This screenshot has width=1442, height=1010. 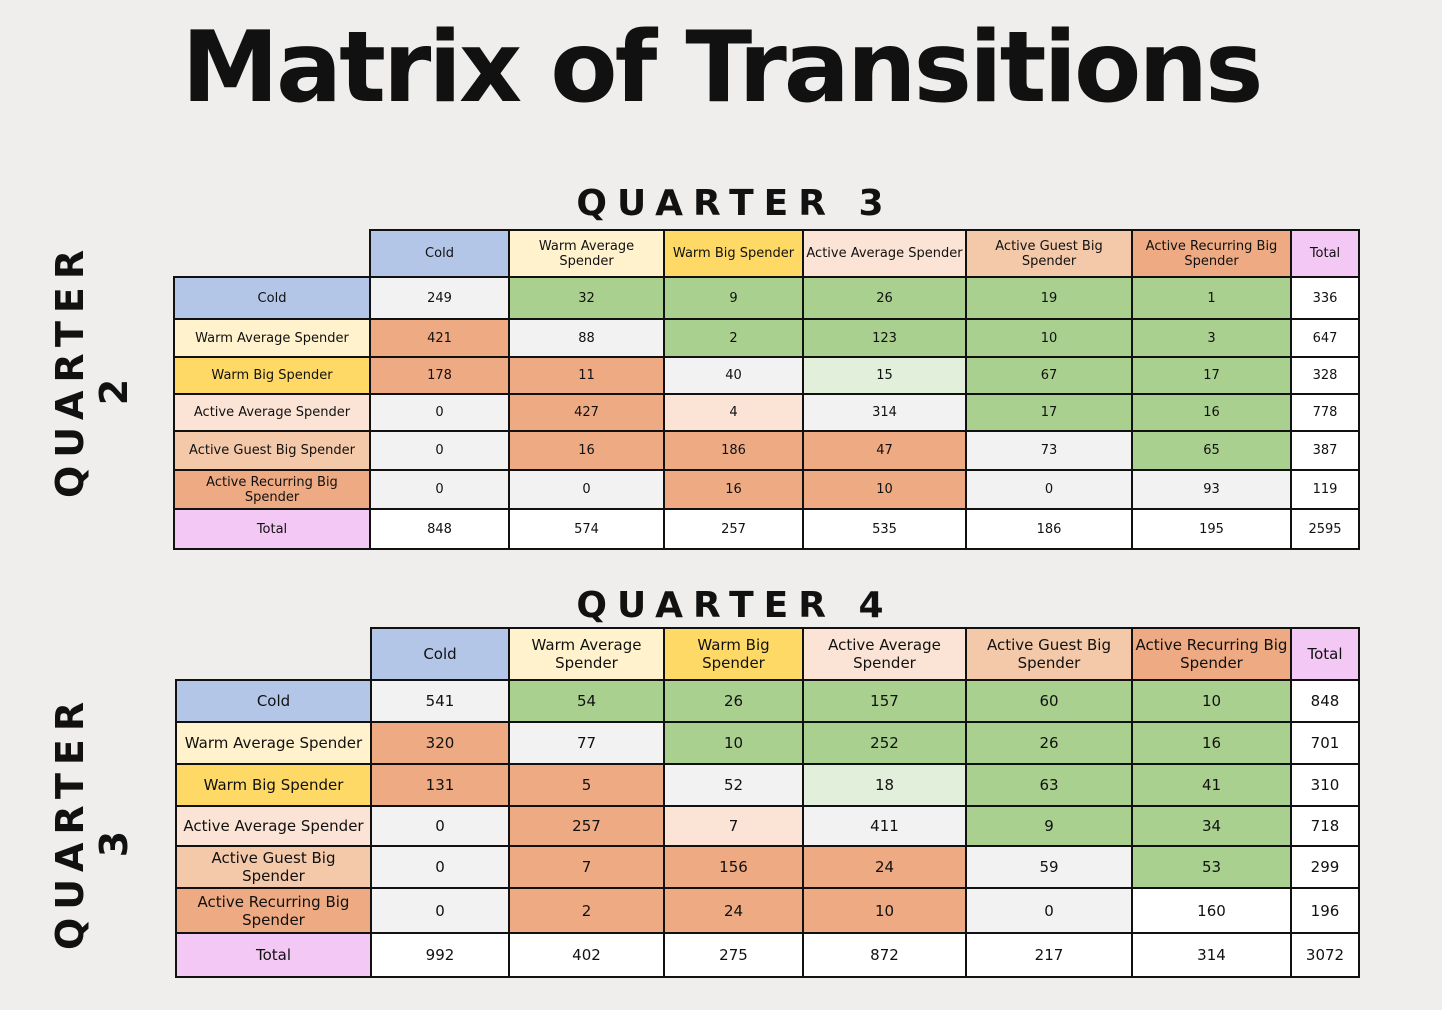 I want to click on cell-active-guest-big-spender-to-active-guest-big-spender: 73, so click(x=1049, y=450).